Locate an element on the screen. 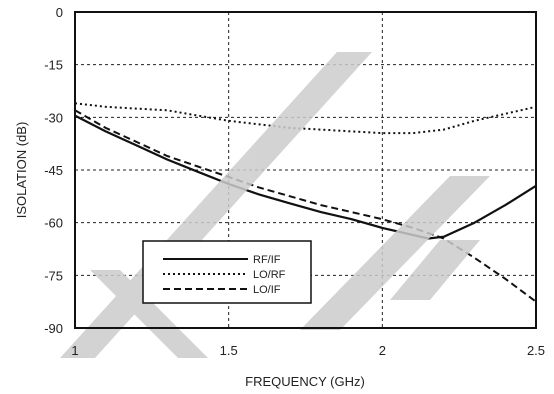  x-tick-label: 1 is located at coordinates (74, 350).